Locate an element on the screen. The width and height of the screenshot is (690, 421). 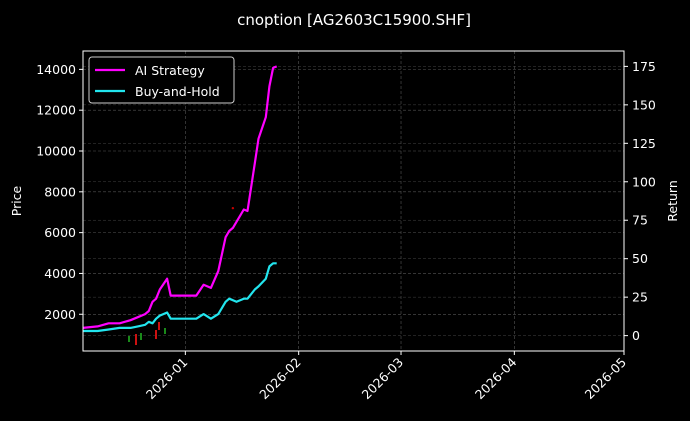
right-y-tick-label: 125 is located at coordinates (644, 143).